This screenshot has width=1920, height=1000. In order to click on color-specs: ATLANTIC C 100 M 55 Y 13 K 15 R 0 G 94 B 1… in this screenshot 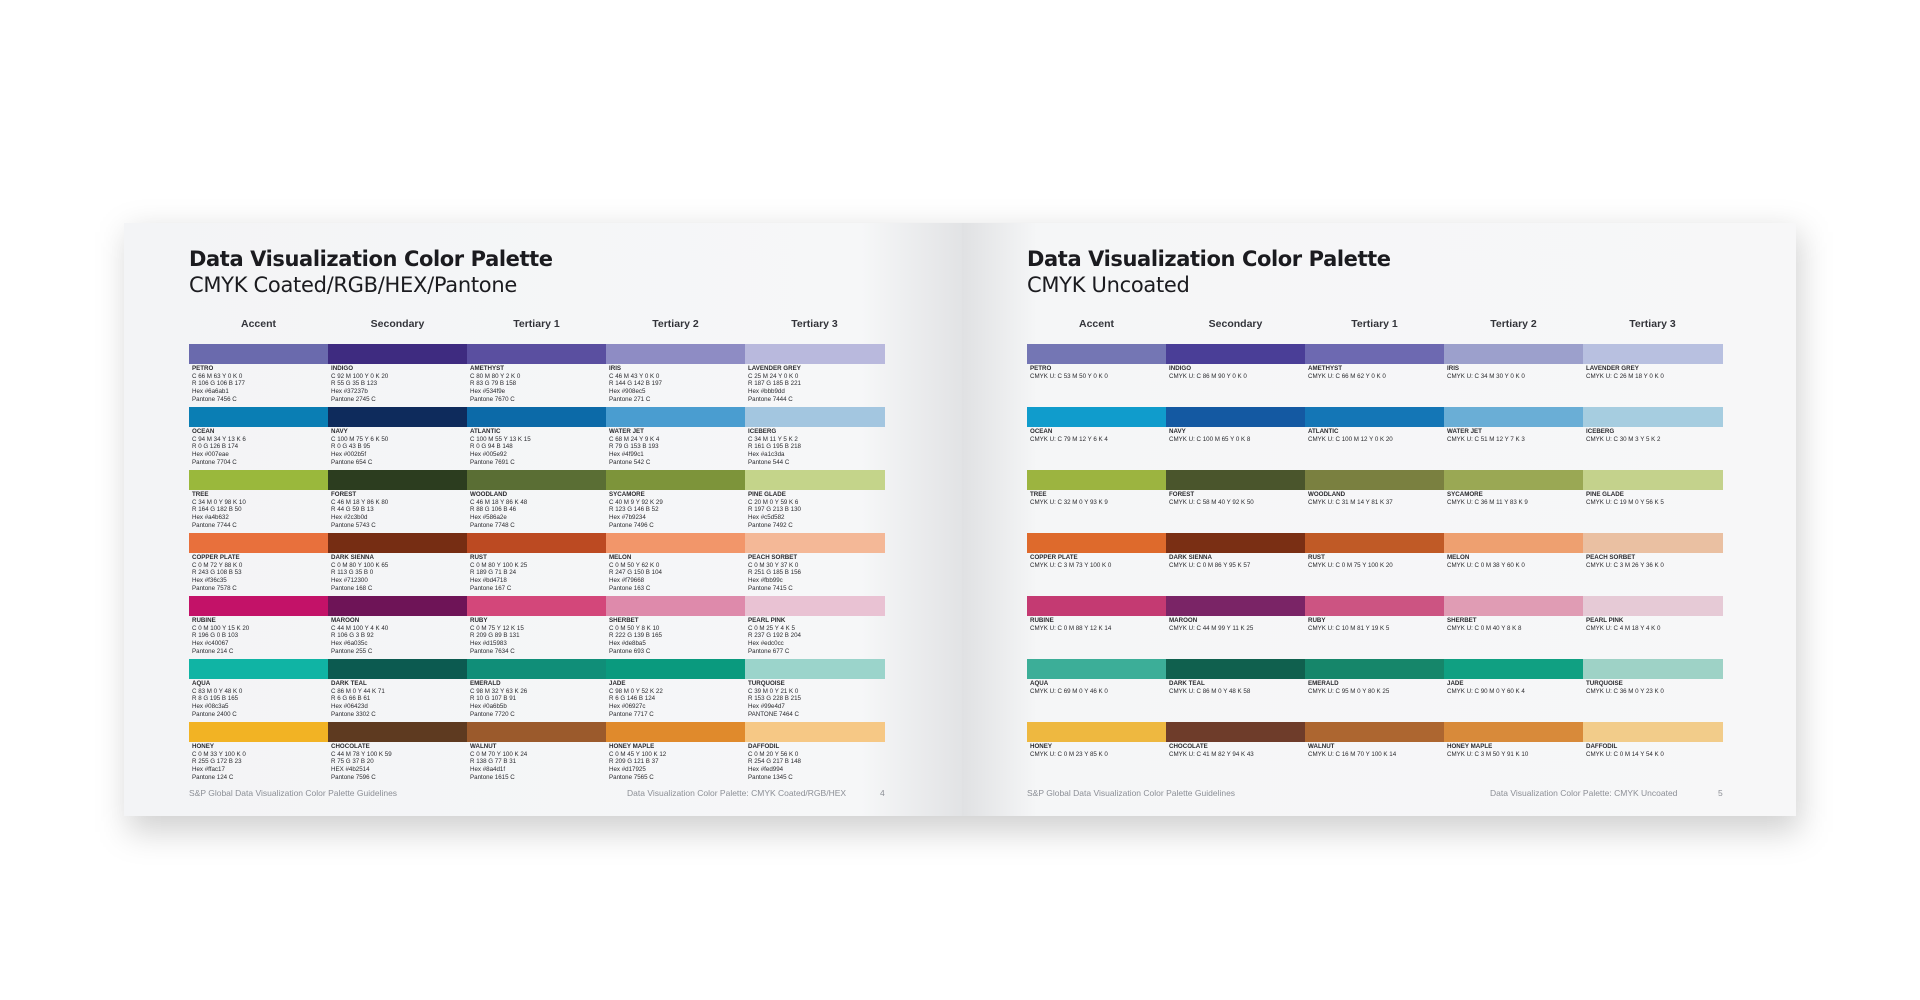, I will do `click(537, 447)`.